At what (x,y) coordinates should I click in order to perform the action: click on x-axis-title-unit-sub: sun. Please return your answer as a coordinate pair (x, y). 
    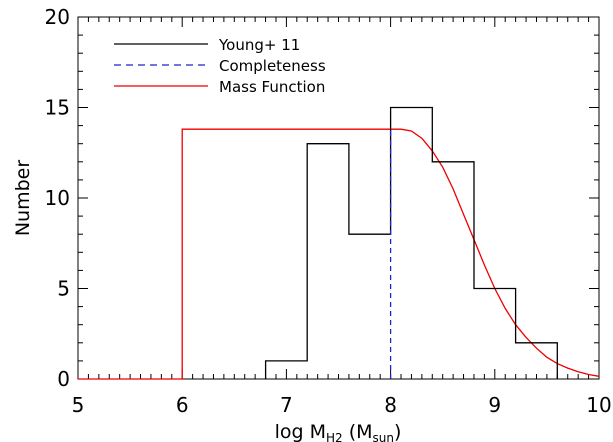
    Looking at the image, I should click on (383, 436).